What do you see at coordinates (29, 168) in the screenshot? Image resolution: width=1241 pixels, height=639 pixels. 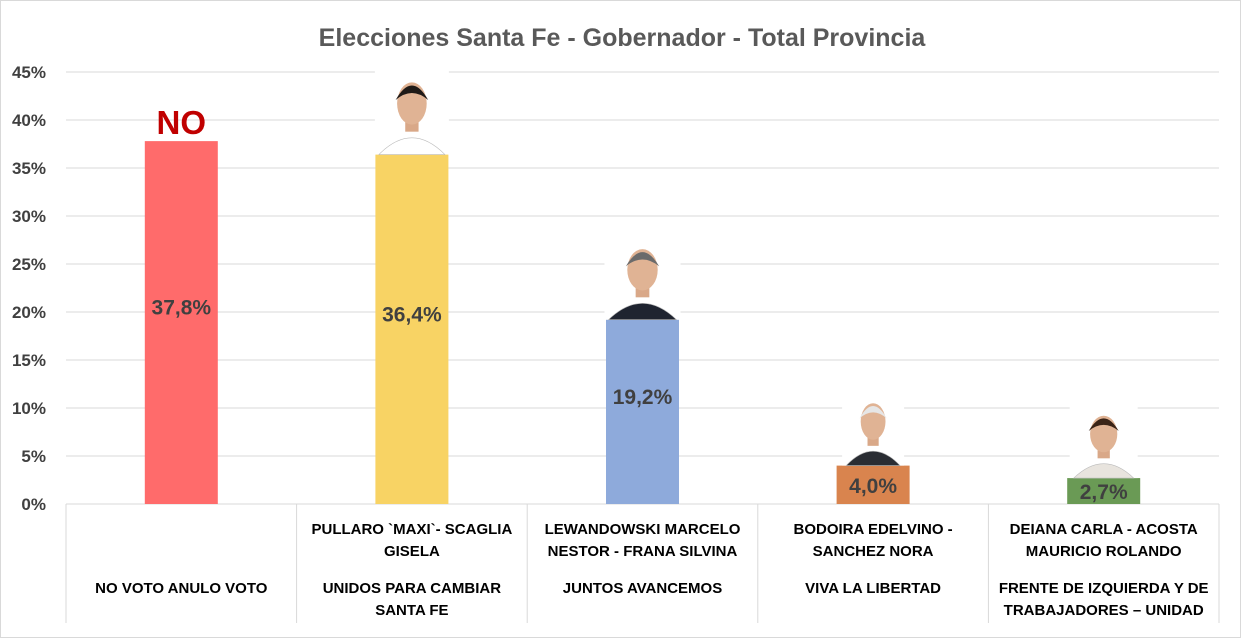 I see `y-tick-label: 35%` at bounding box center [29, 168].